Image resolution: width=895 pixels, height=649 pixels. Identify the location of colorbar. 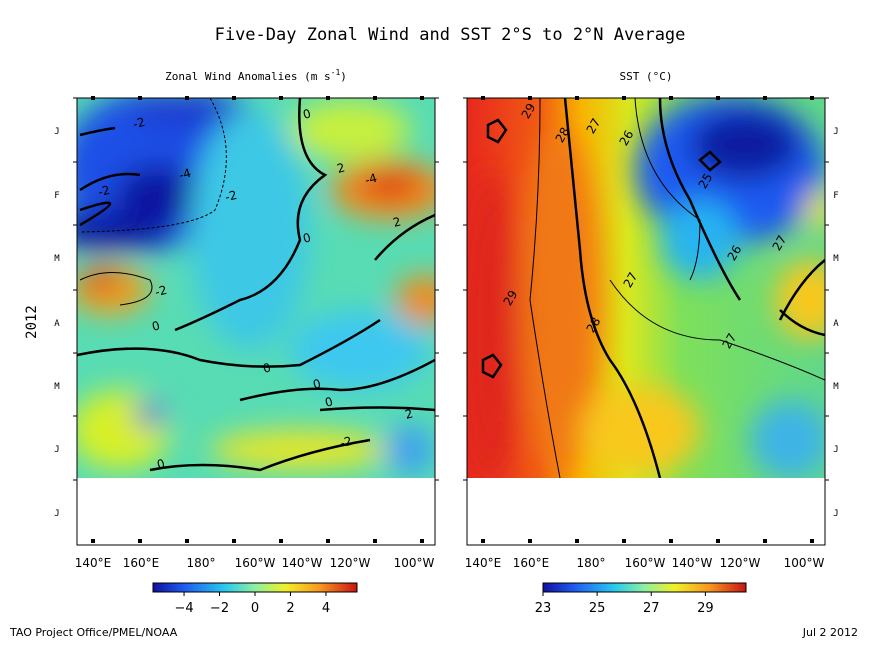
(644, 587).